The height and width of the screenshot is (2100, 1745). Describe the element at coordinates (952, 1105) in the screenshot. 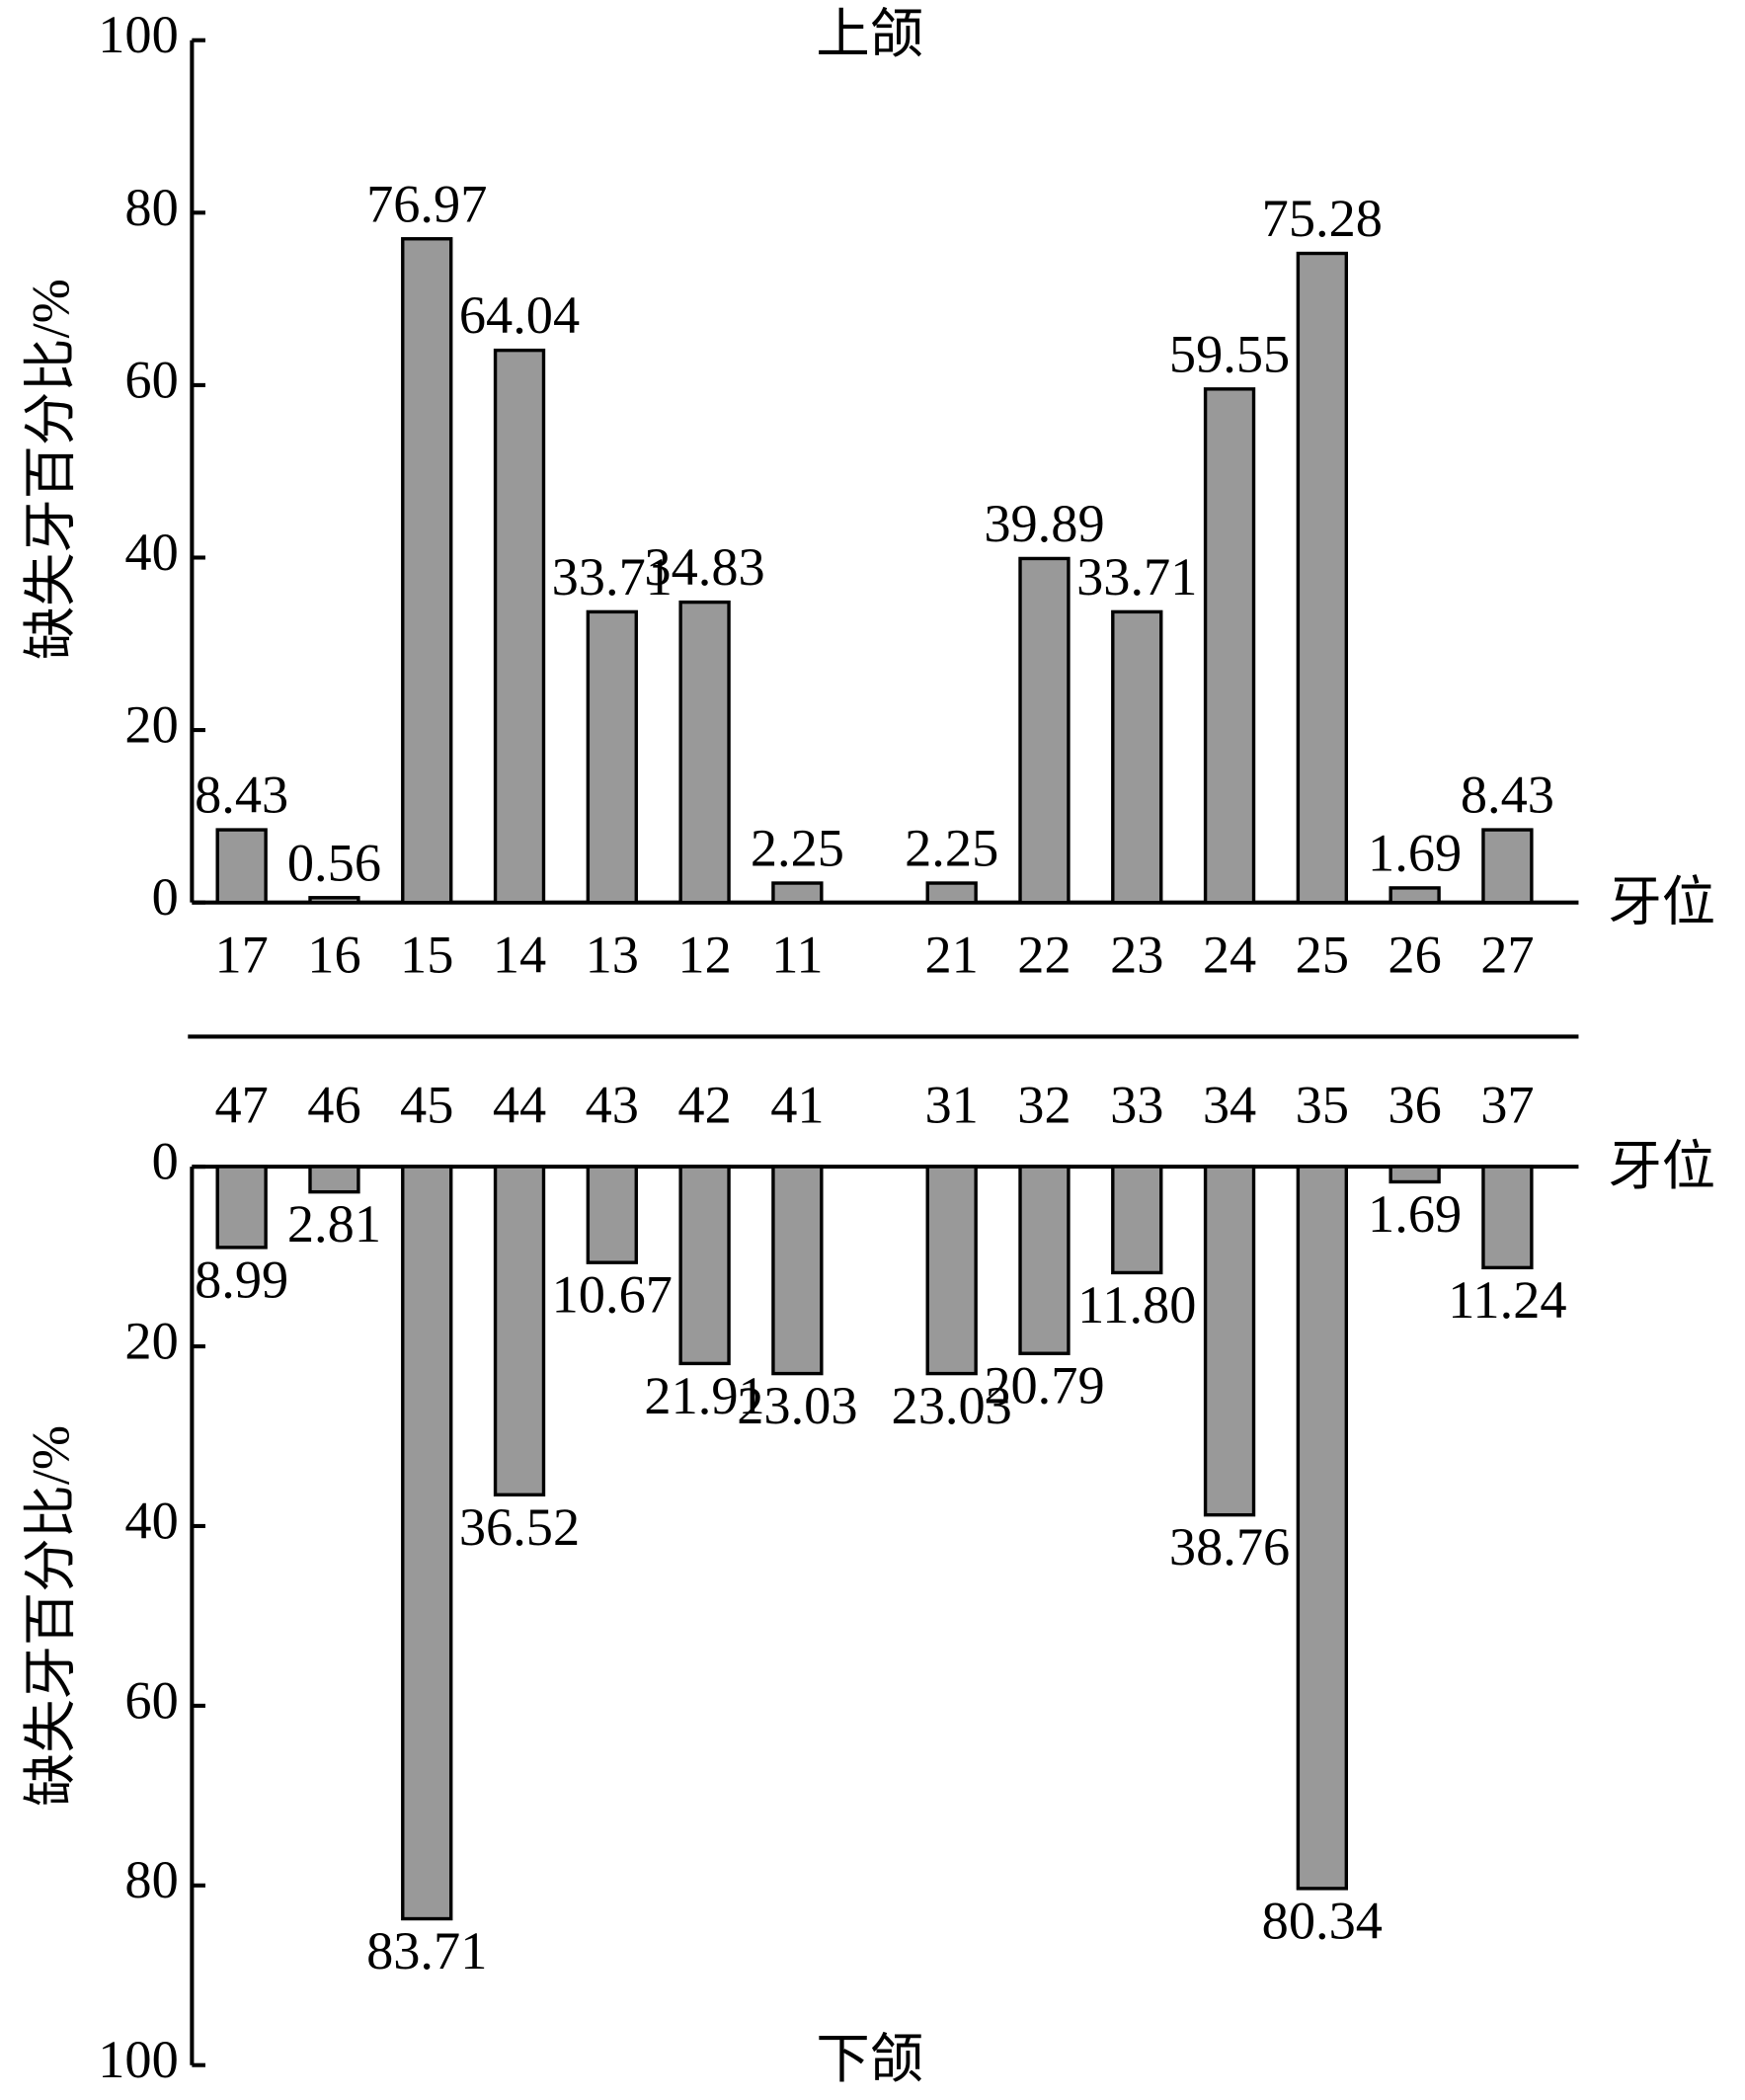

I see `x-tick-label: 31` at that location.